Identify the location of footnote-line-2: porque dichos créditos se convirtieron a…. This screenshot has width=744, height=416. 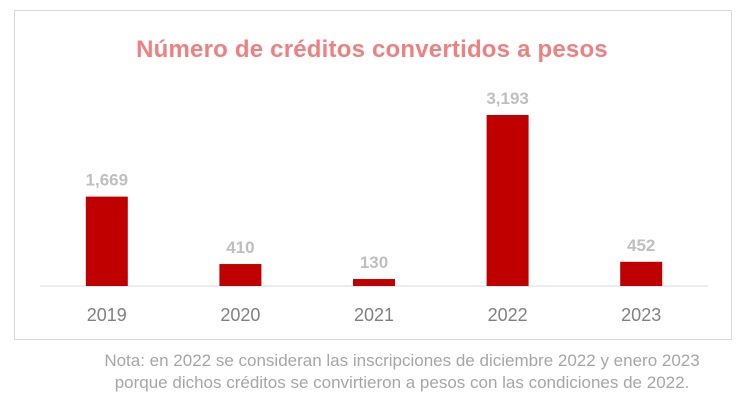
(402, 382).